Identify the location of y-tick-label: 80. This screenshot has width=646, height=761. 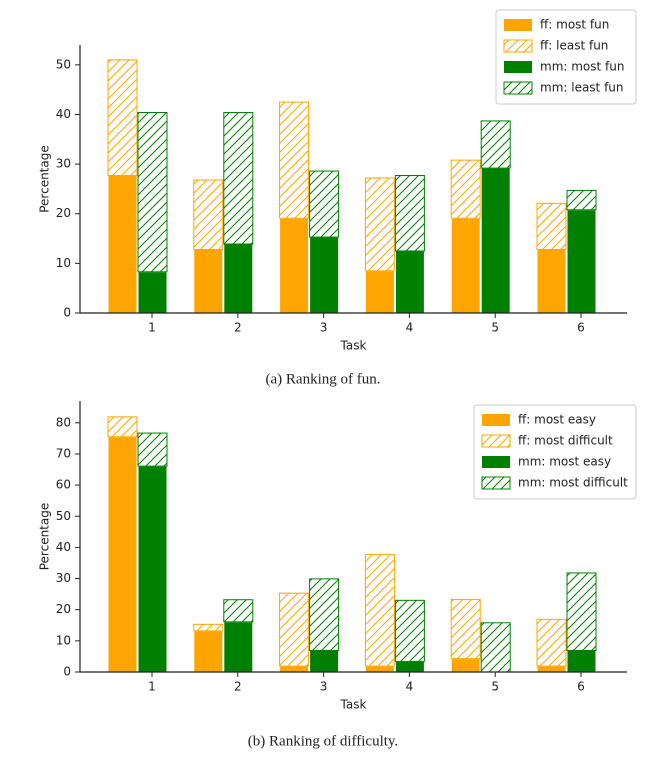
(63, 422).